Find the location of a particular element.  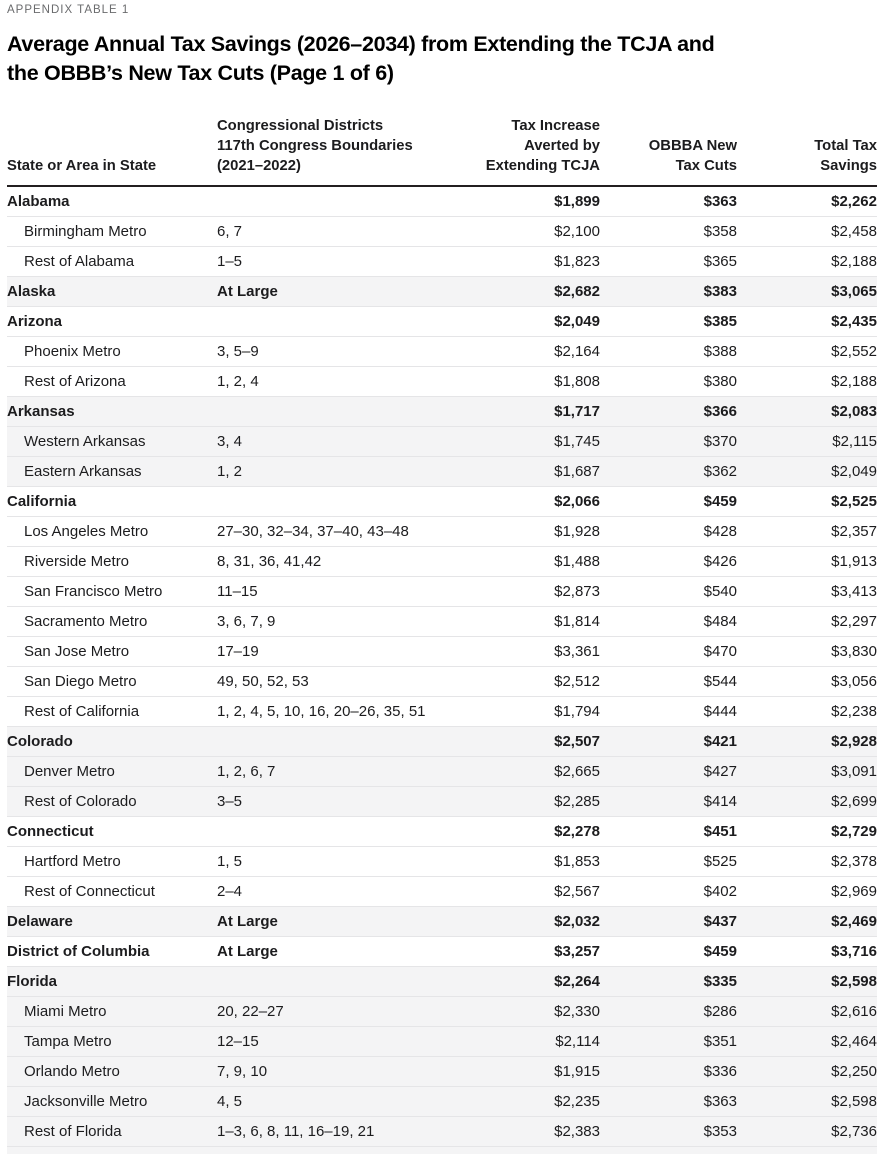

area-name-cell: Alabama is located at coordinates (38, 201).